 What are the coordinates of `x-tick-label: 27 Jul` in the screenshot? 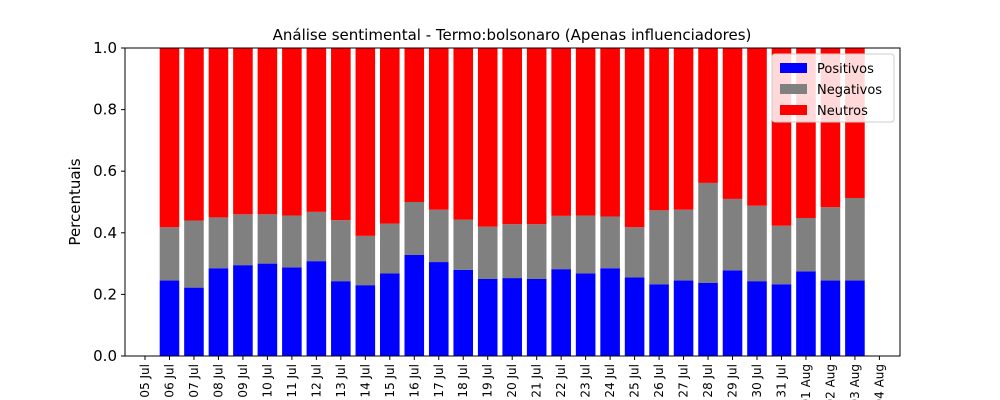 It's located at (684, 381).